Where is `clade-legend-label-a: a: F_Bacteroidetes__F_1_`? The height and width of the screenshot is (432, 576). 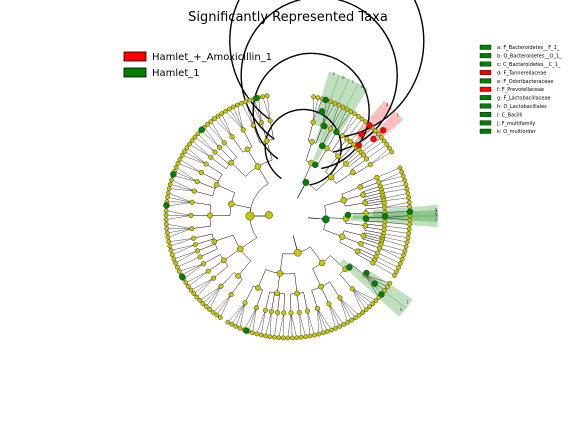 clade-legend-label-a: a: F_Bacteroidetes__F_1_ is located at coordinates (528, 48).